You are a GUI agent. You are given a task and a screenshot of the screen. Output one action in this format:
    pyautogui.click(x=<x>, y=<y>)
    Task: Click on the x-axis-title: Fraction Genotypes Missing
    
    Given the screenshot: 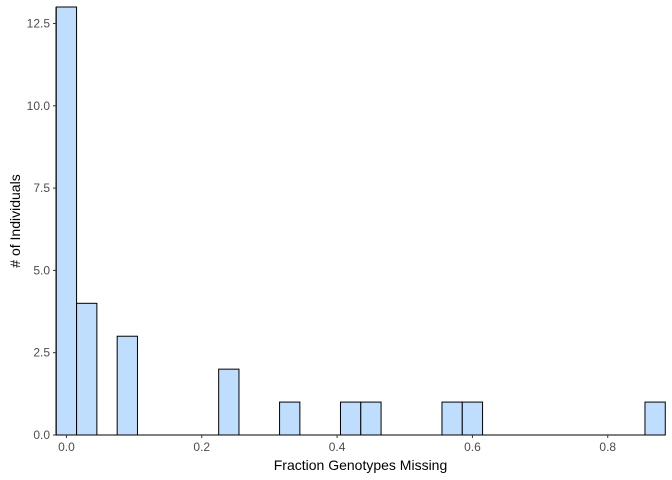 What is the action you would take?
    pyautogui.click(x=361, y=465)
    